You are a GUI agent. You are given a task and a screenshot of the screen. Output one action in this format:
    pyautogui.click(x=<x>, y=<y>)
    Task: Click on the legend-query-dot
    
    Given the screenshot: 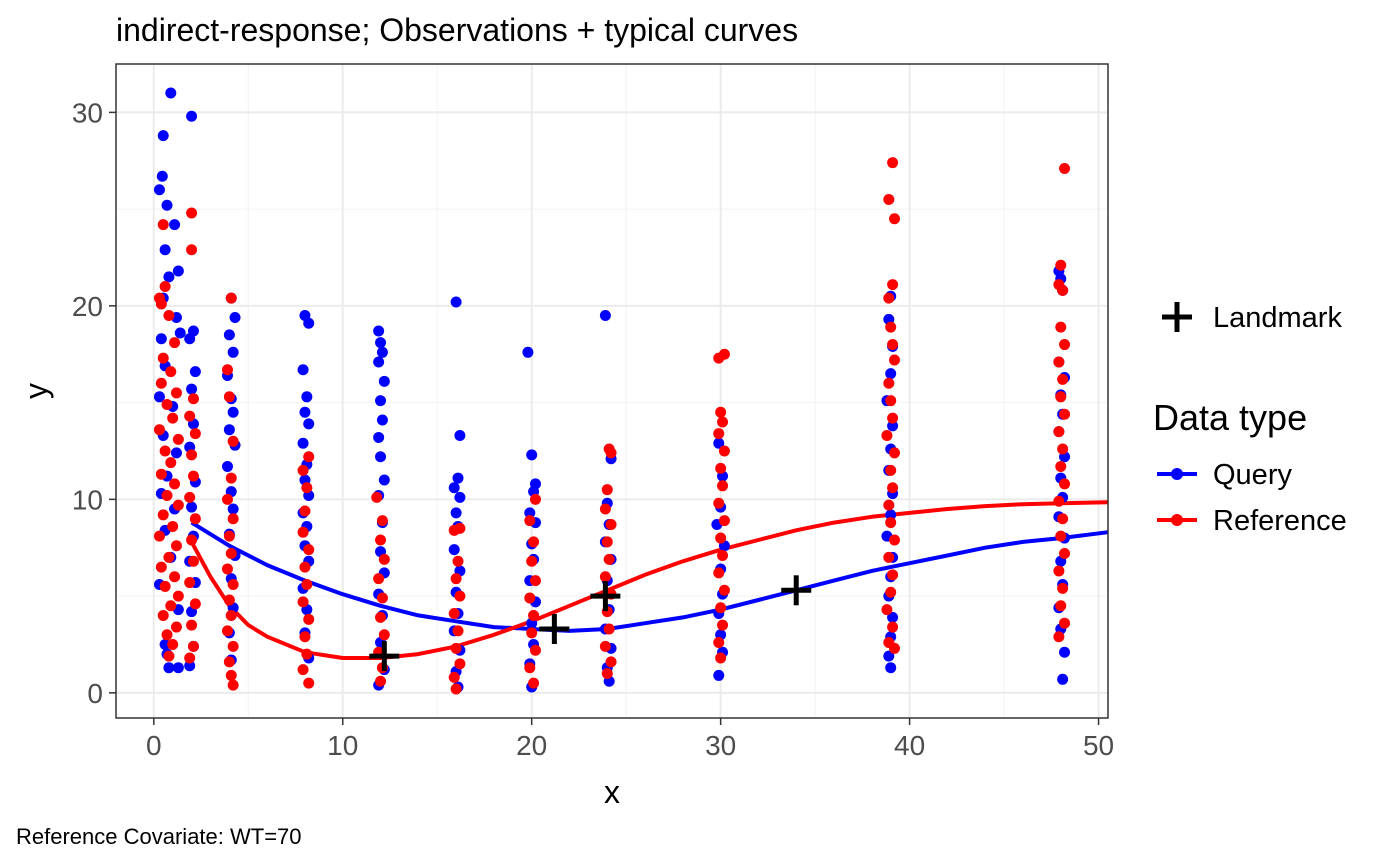 What is the action you would take?
    pyautogui.click(x=1177, y=474)
    